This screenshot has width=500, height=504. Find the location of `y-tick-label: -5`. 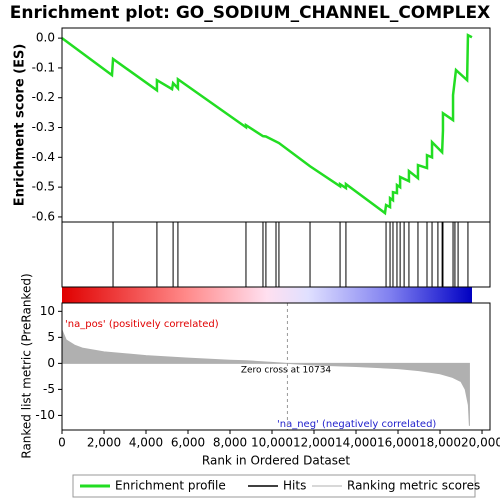

y-tick-label: -5 is located at coordinates (49, 389).